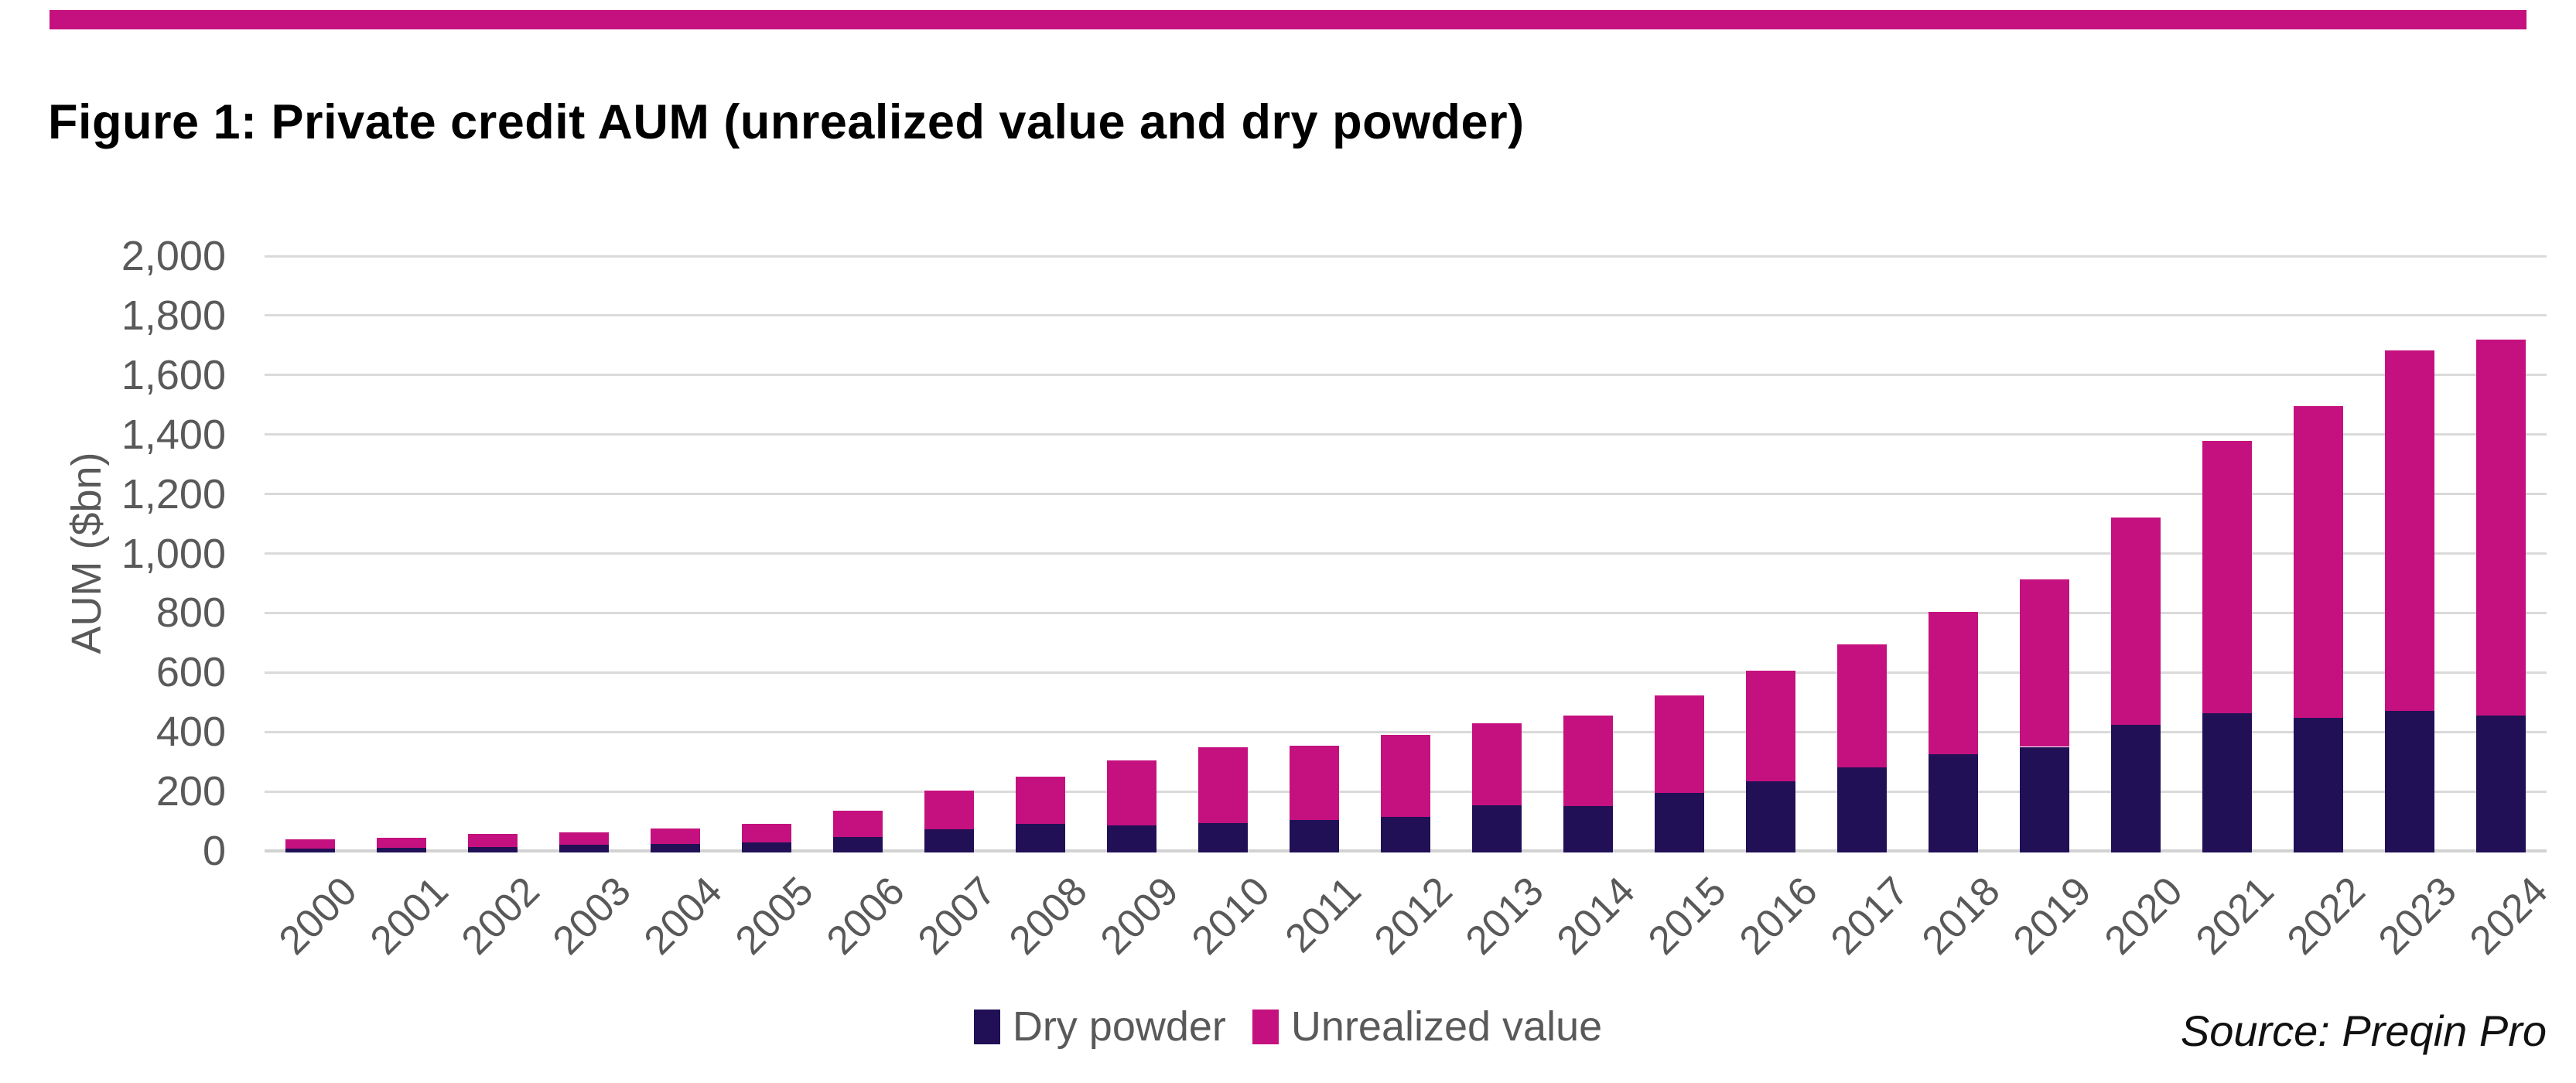 This screenshot has height=1083, width=2576. I want to click on brand-accent-bar, so click(1288, 19).